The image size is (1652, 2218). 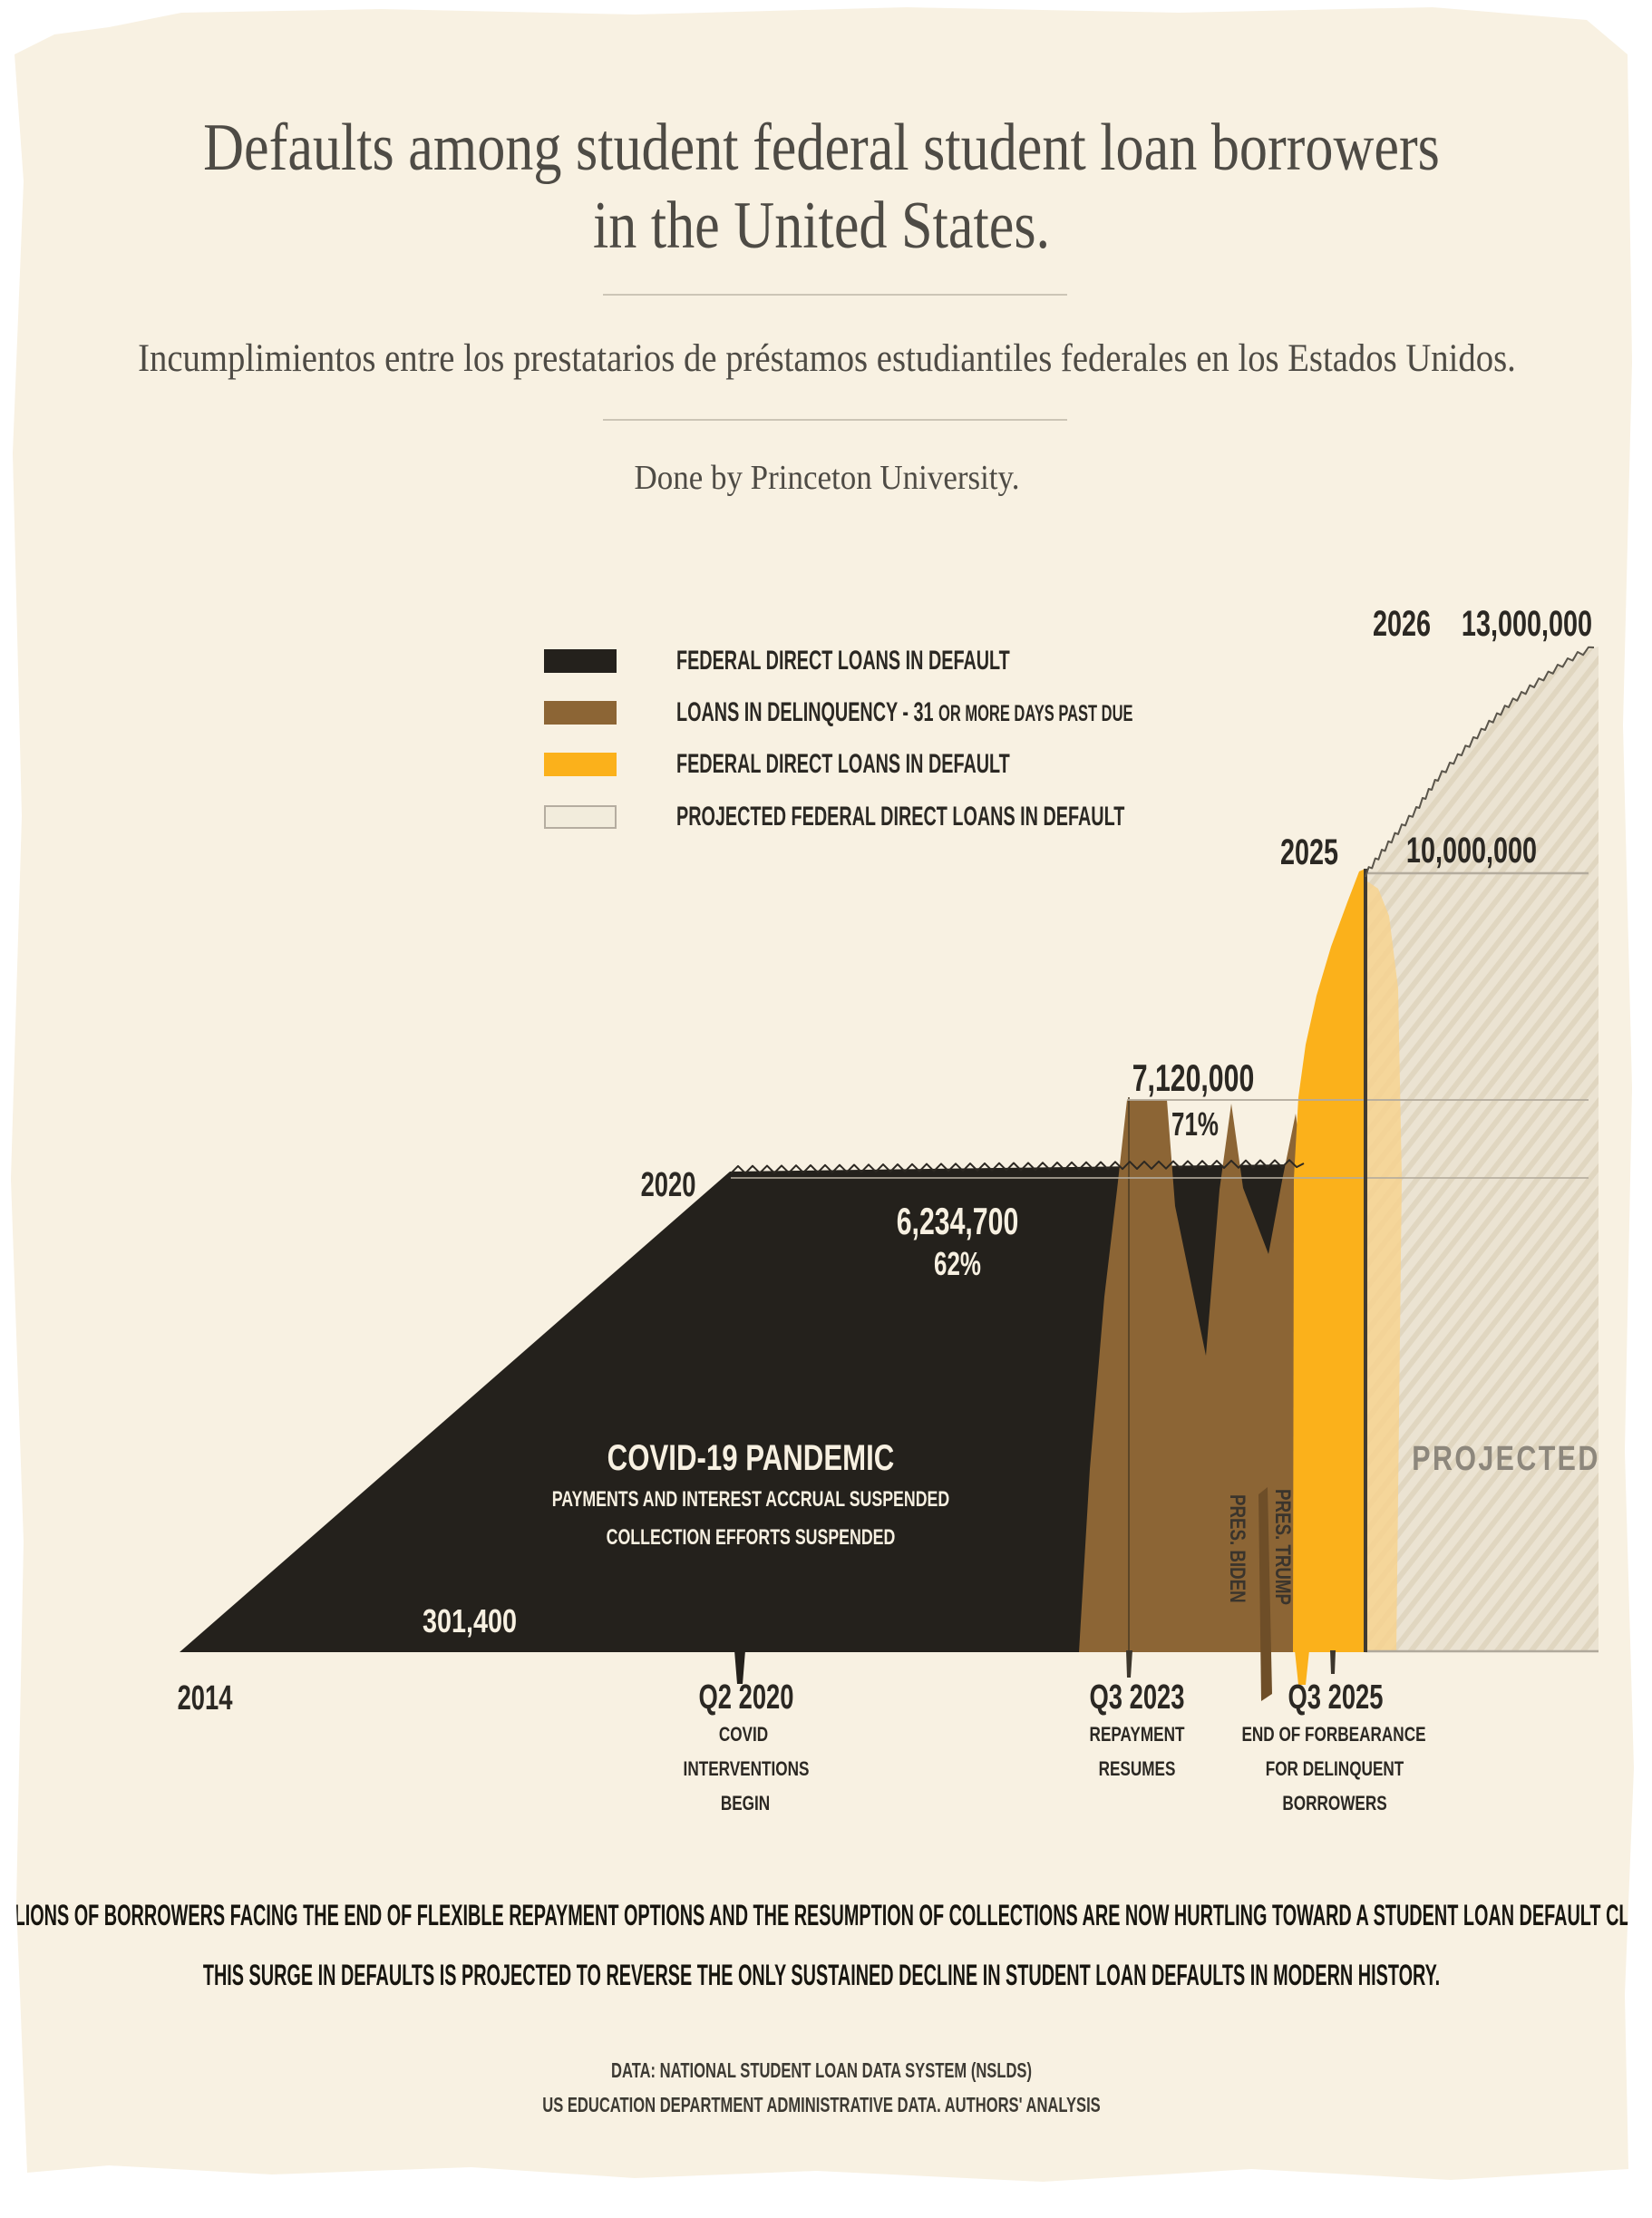 What do you see at coordinates (1334, 1803) in the screenshot?
I see `xtick-q3-2025-note3: BORROWERS` at bounding box center [1334, 1803].